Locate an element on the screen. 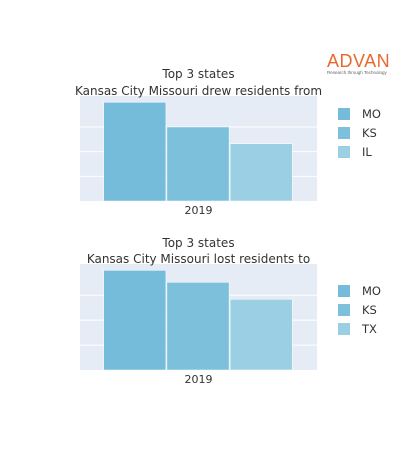 Image resolution: width=400 pixels, height=450 pixels. x-tick-label-0: 2019 is located at coordinates (199, 210).